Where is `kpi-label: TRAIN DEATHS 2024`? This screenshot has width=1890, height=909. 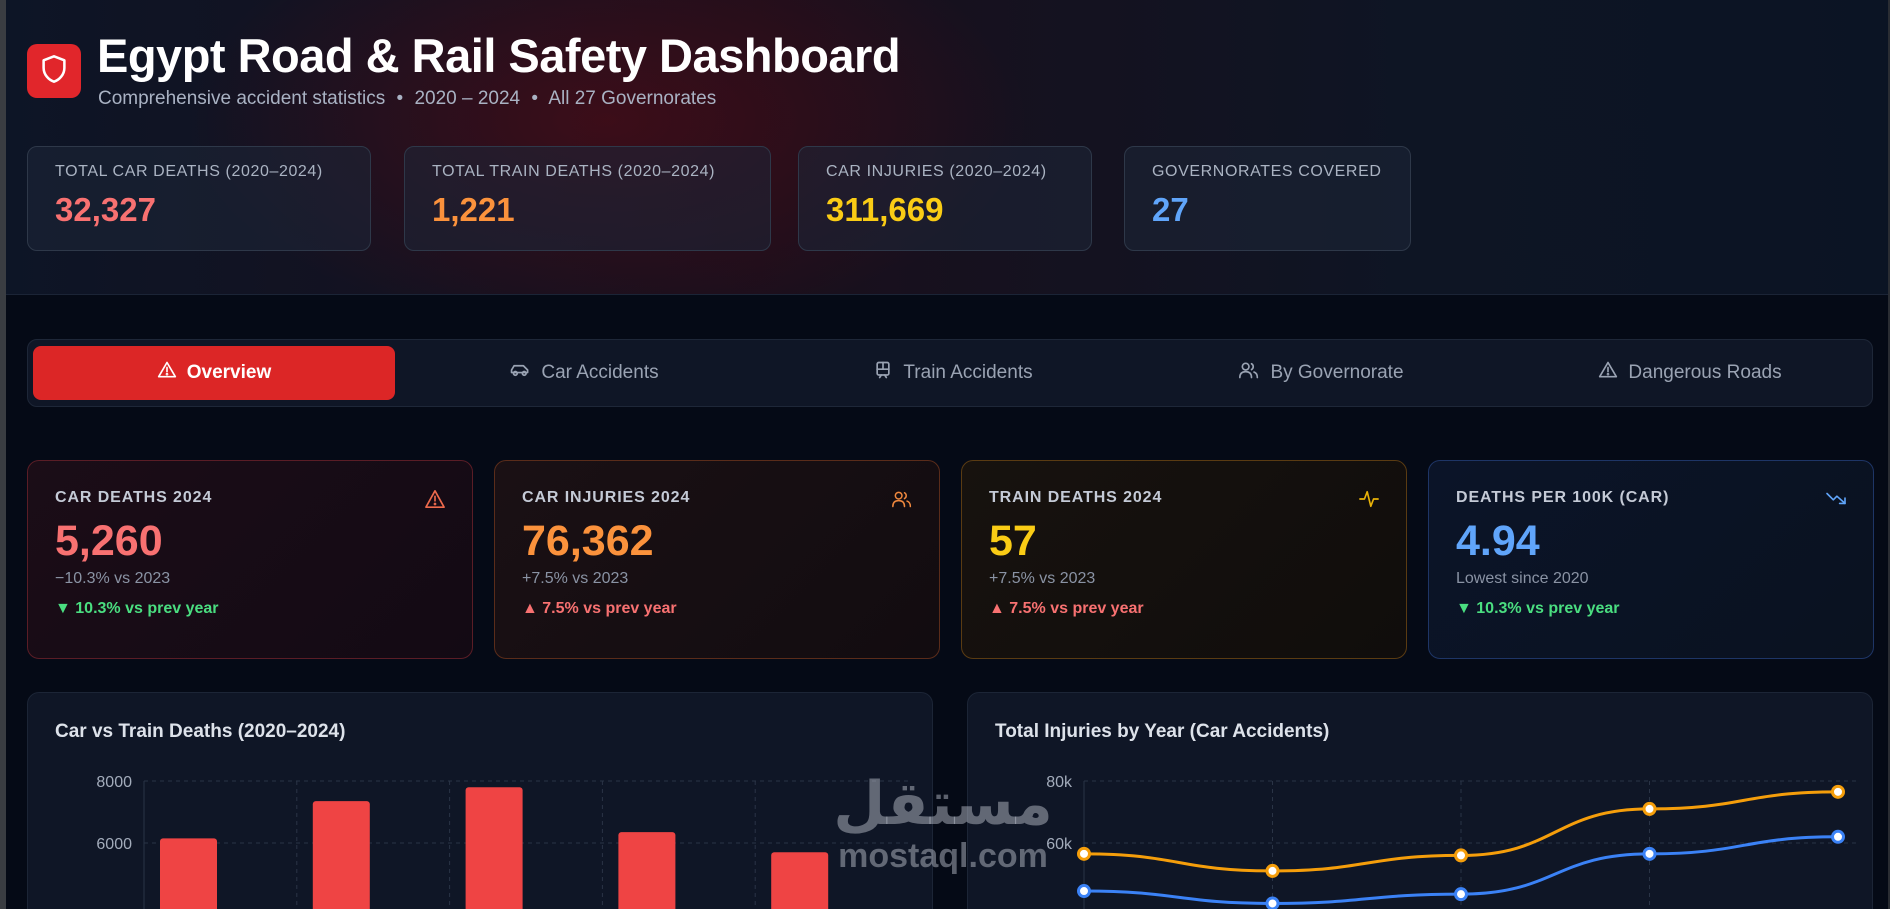 kpi-label: TRAIN DEATHS 2024 is located at coordinates (1076, 497).